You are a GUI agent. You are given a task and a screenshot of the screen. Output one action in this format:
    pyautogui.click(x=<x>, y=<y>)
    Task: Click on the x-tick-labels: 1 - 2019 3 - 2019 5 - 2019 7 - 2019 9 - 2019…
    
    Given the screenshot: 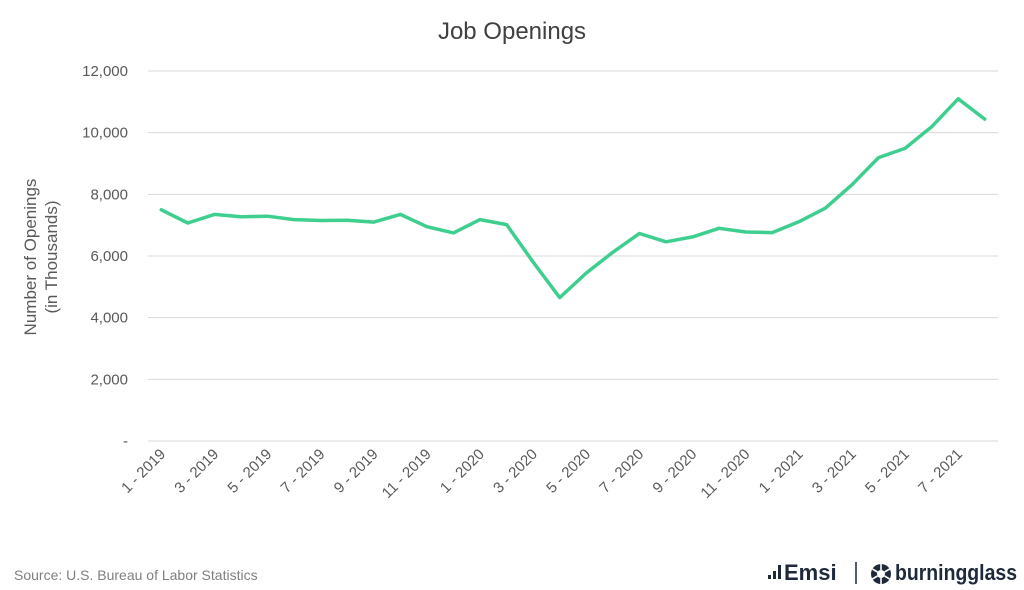 What is the action you would take?
    pyautogui.click(x=542, y=474)
    